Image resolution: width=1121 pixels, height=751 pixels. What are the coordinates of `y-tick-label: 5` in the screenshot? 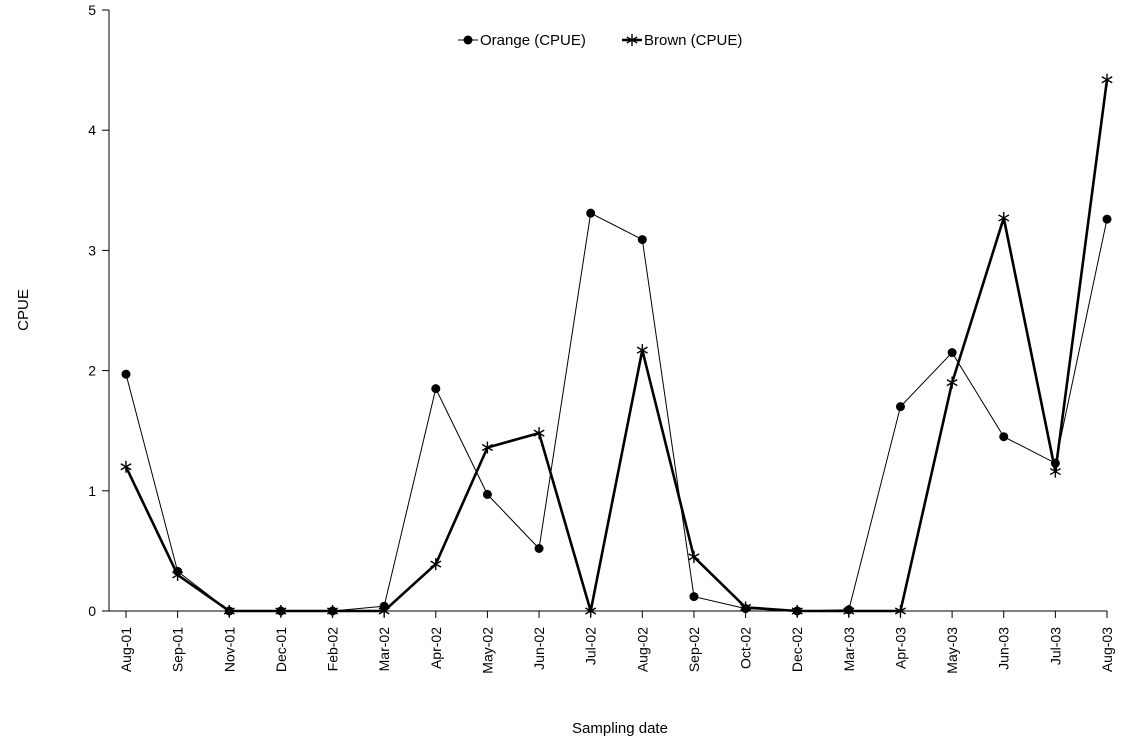 It's located at (92, 10).